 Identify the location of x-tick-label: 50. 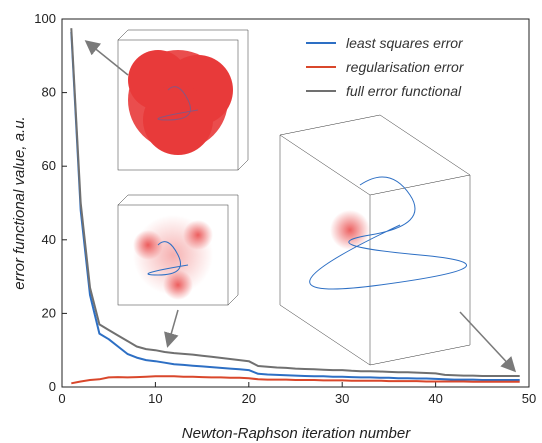
(529, 398).